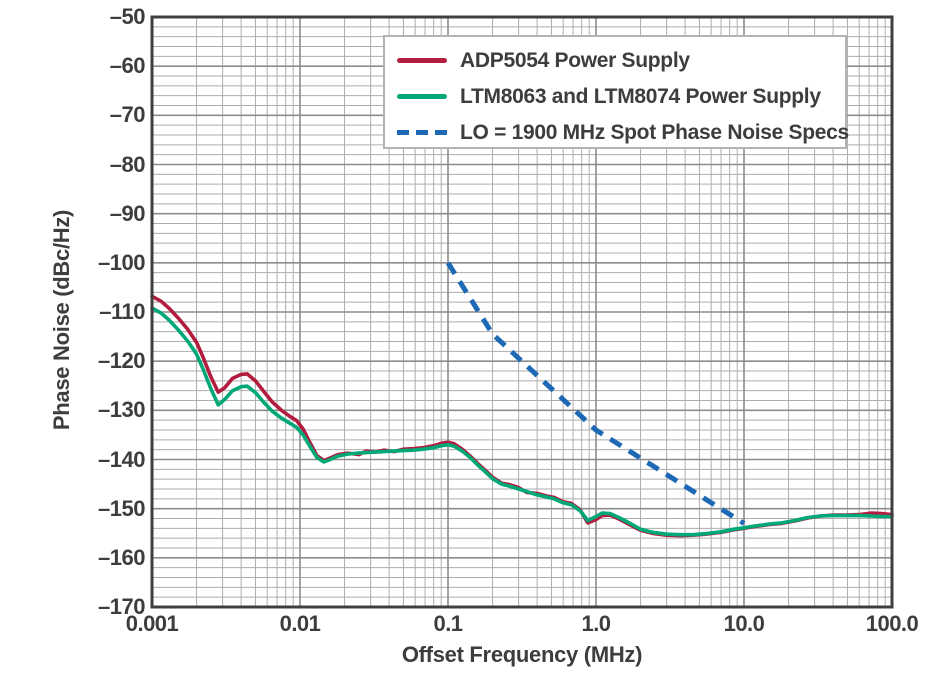  What do you see at coordinates (892, 623) in the screenshot?
I see `x-tick-label: 100.0` at bounding box center [892, 623].